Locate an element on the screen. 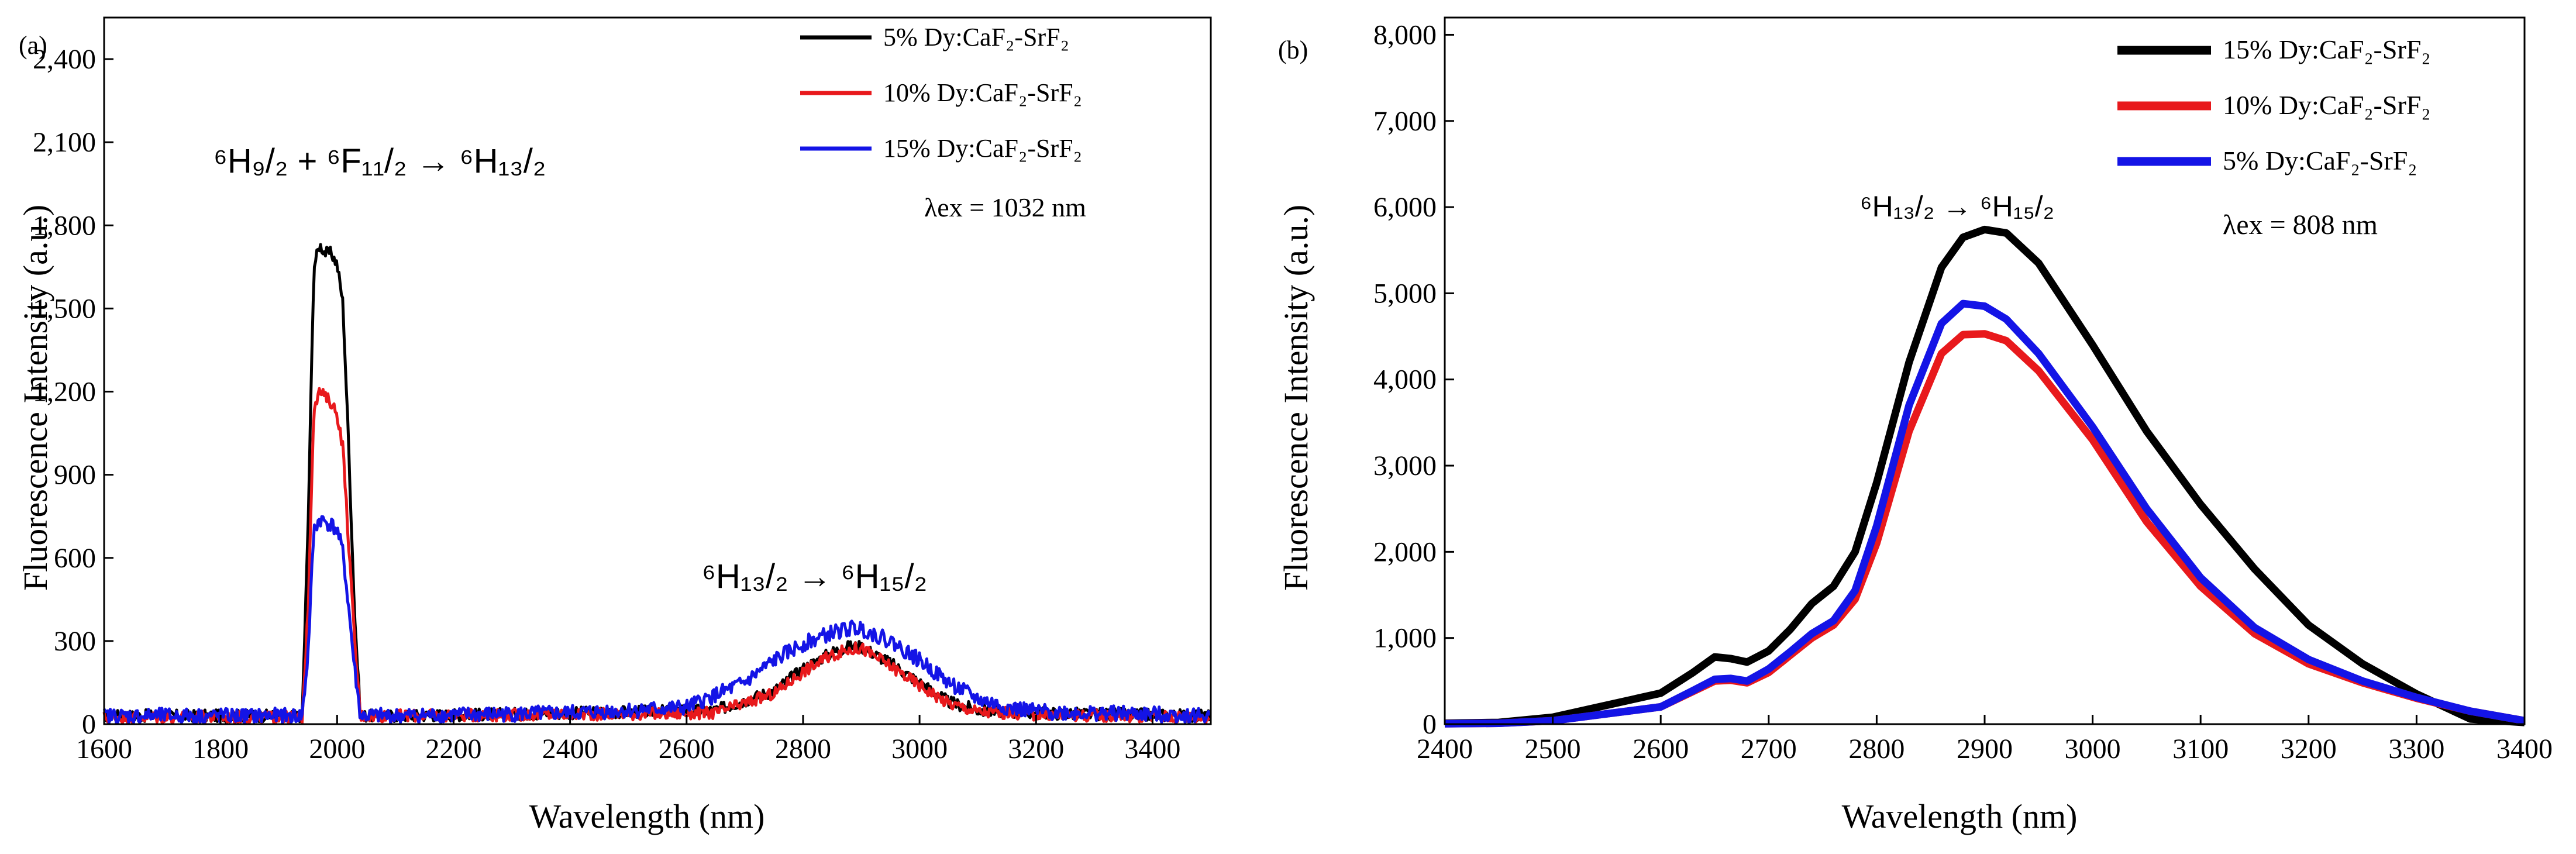 The image size is (2576, 854). panel-b-x-tick-label: 3200 is located at coordinates (2309, 749).